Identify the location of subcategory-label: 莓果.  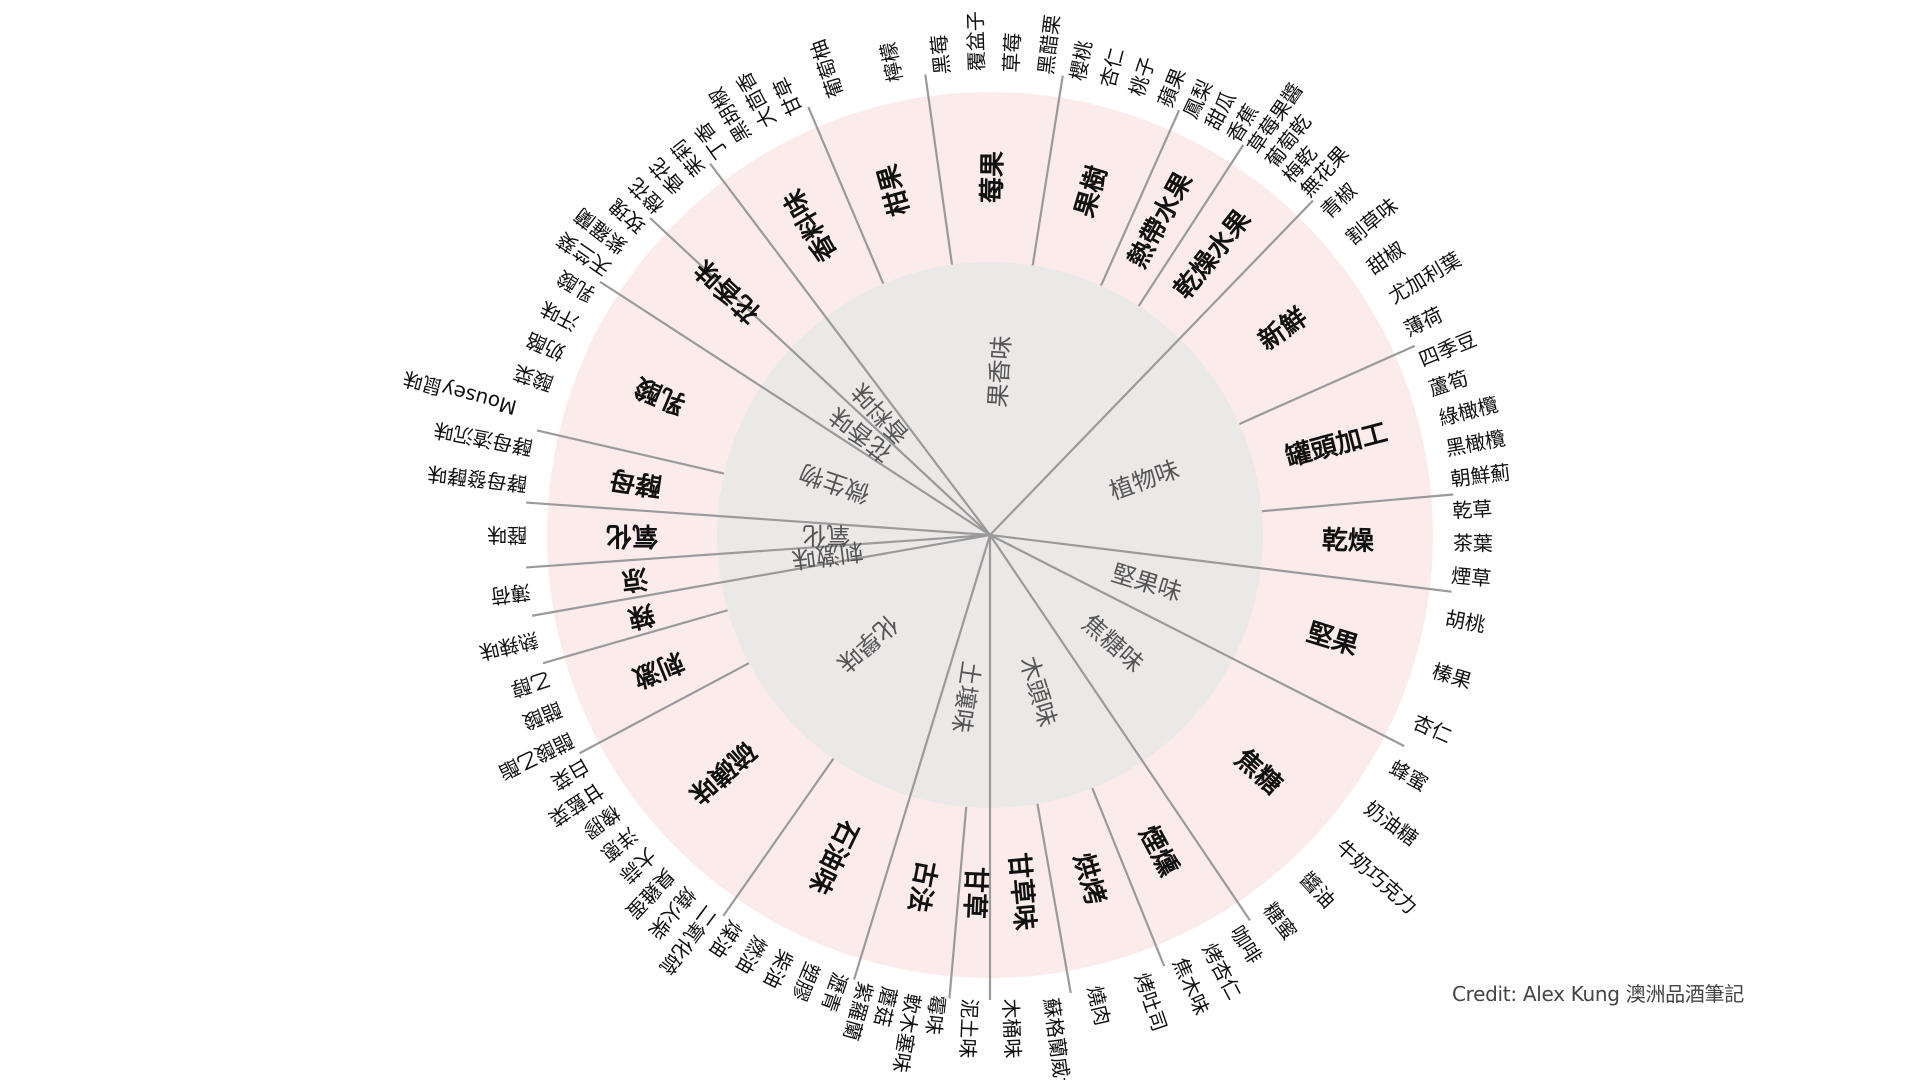
(993, 177).